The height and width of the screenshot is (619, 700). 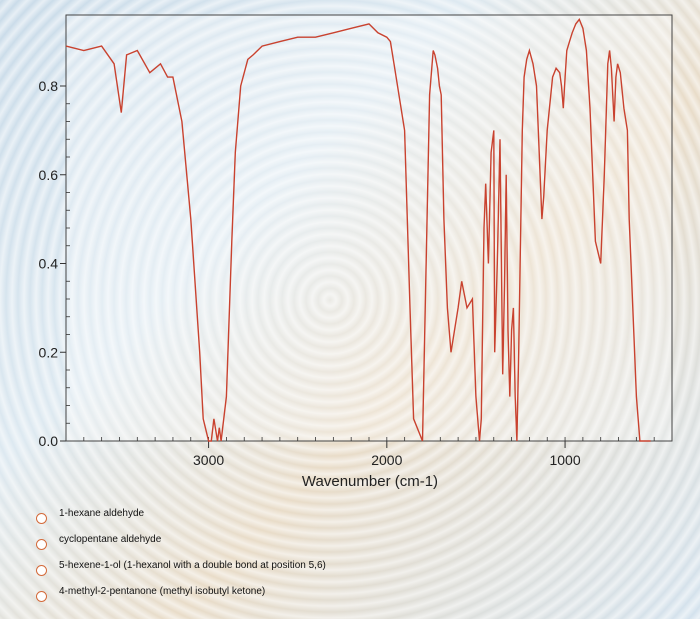 I want to click on y-tick-label: 0.8, so click(x=49, y=86).